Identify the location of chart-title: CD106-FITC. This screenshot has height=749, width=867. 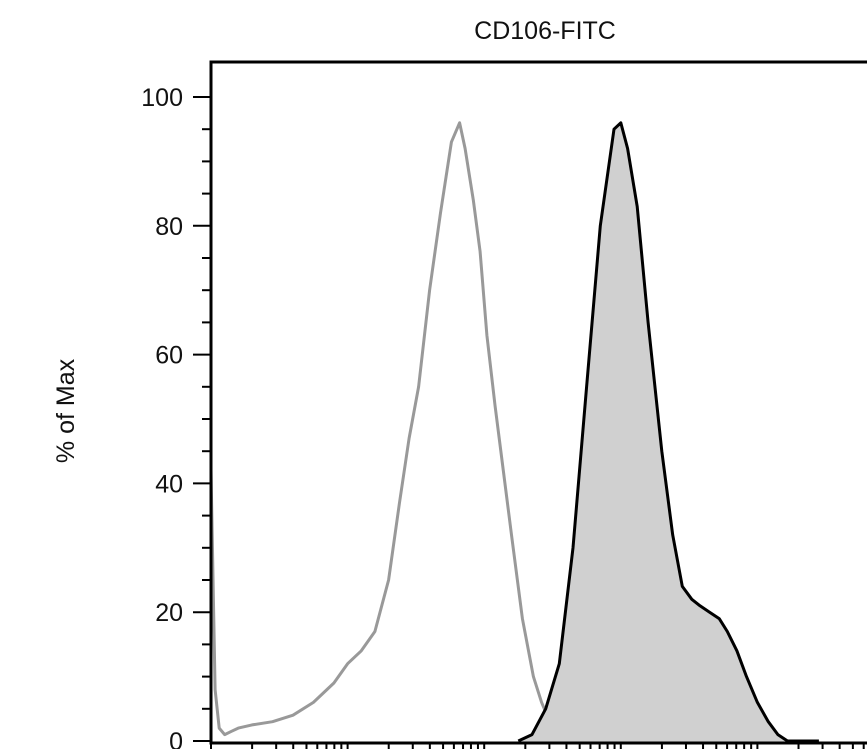
(545, 31).